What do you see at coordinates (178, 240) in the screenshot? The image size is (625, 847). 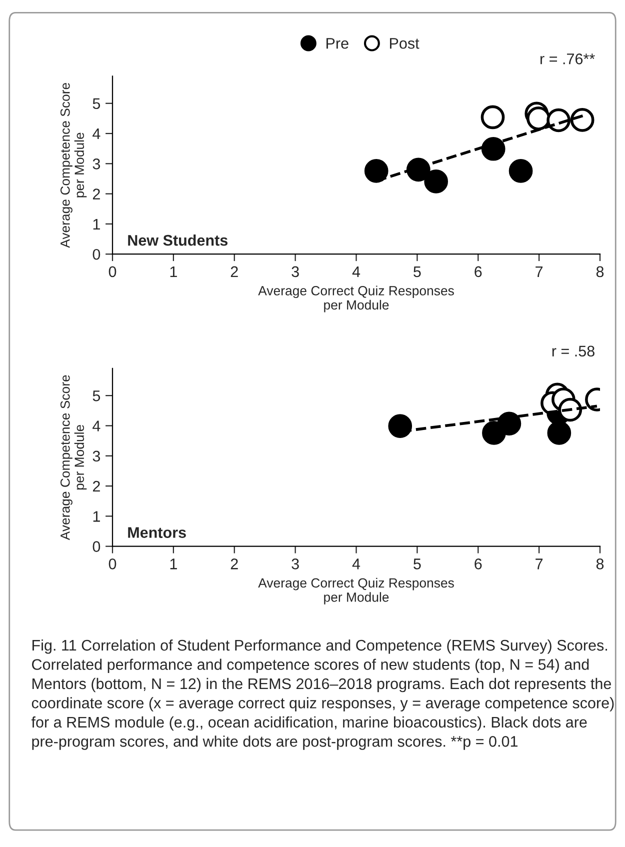 I see `annotation: New Students` at bounding box center [178, 240].